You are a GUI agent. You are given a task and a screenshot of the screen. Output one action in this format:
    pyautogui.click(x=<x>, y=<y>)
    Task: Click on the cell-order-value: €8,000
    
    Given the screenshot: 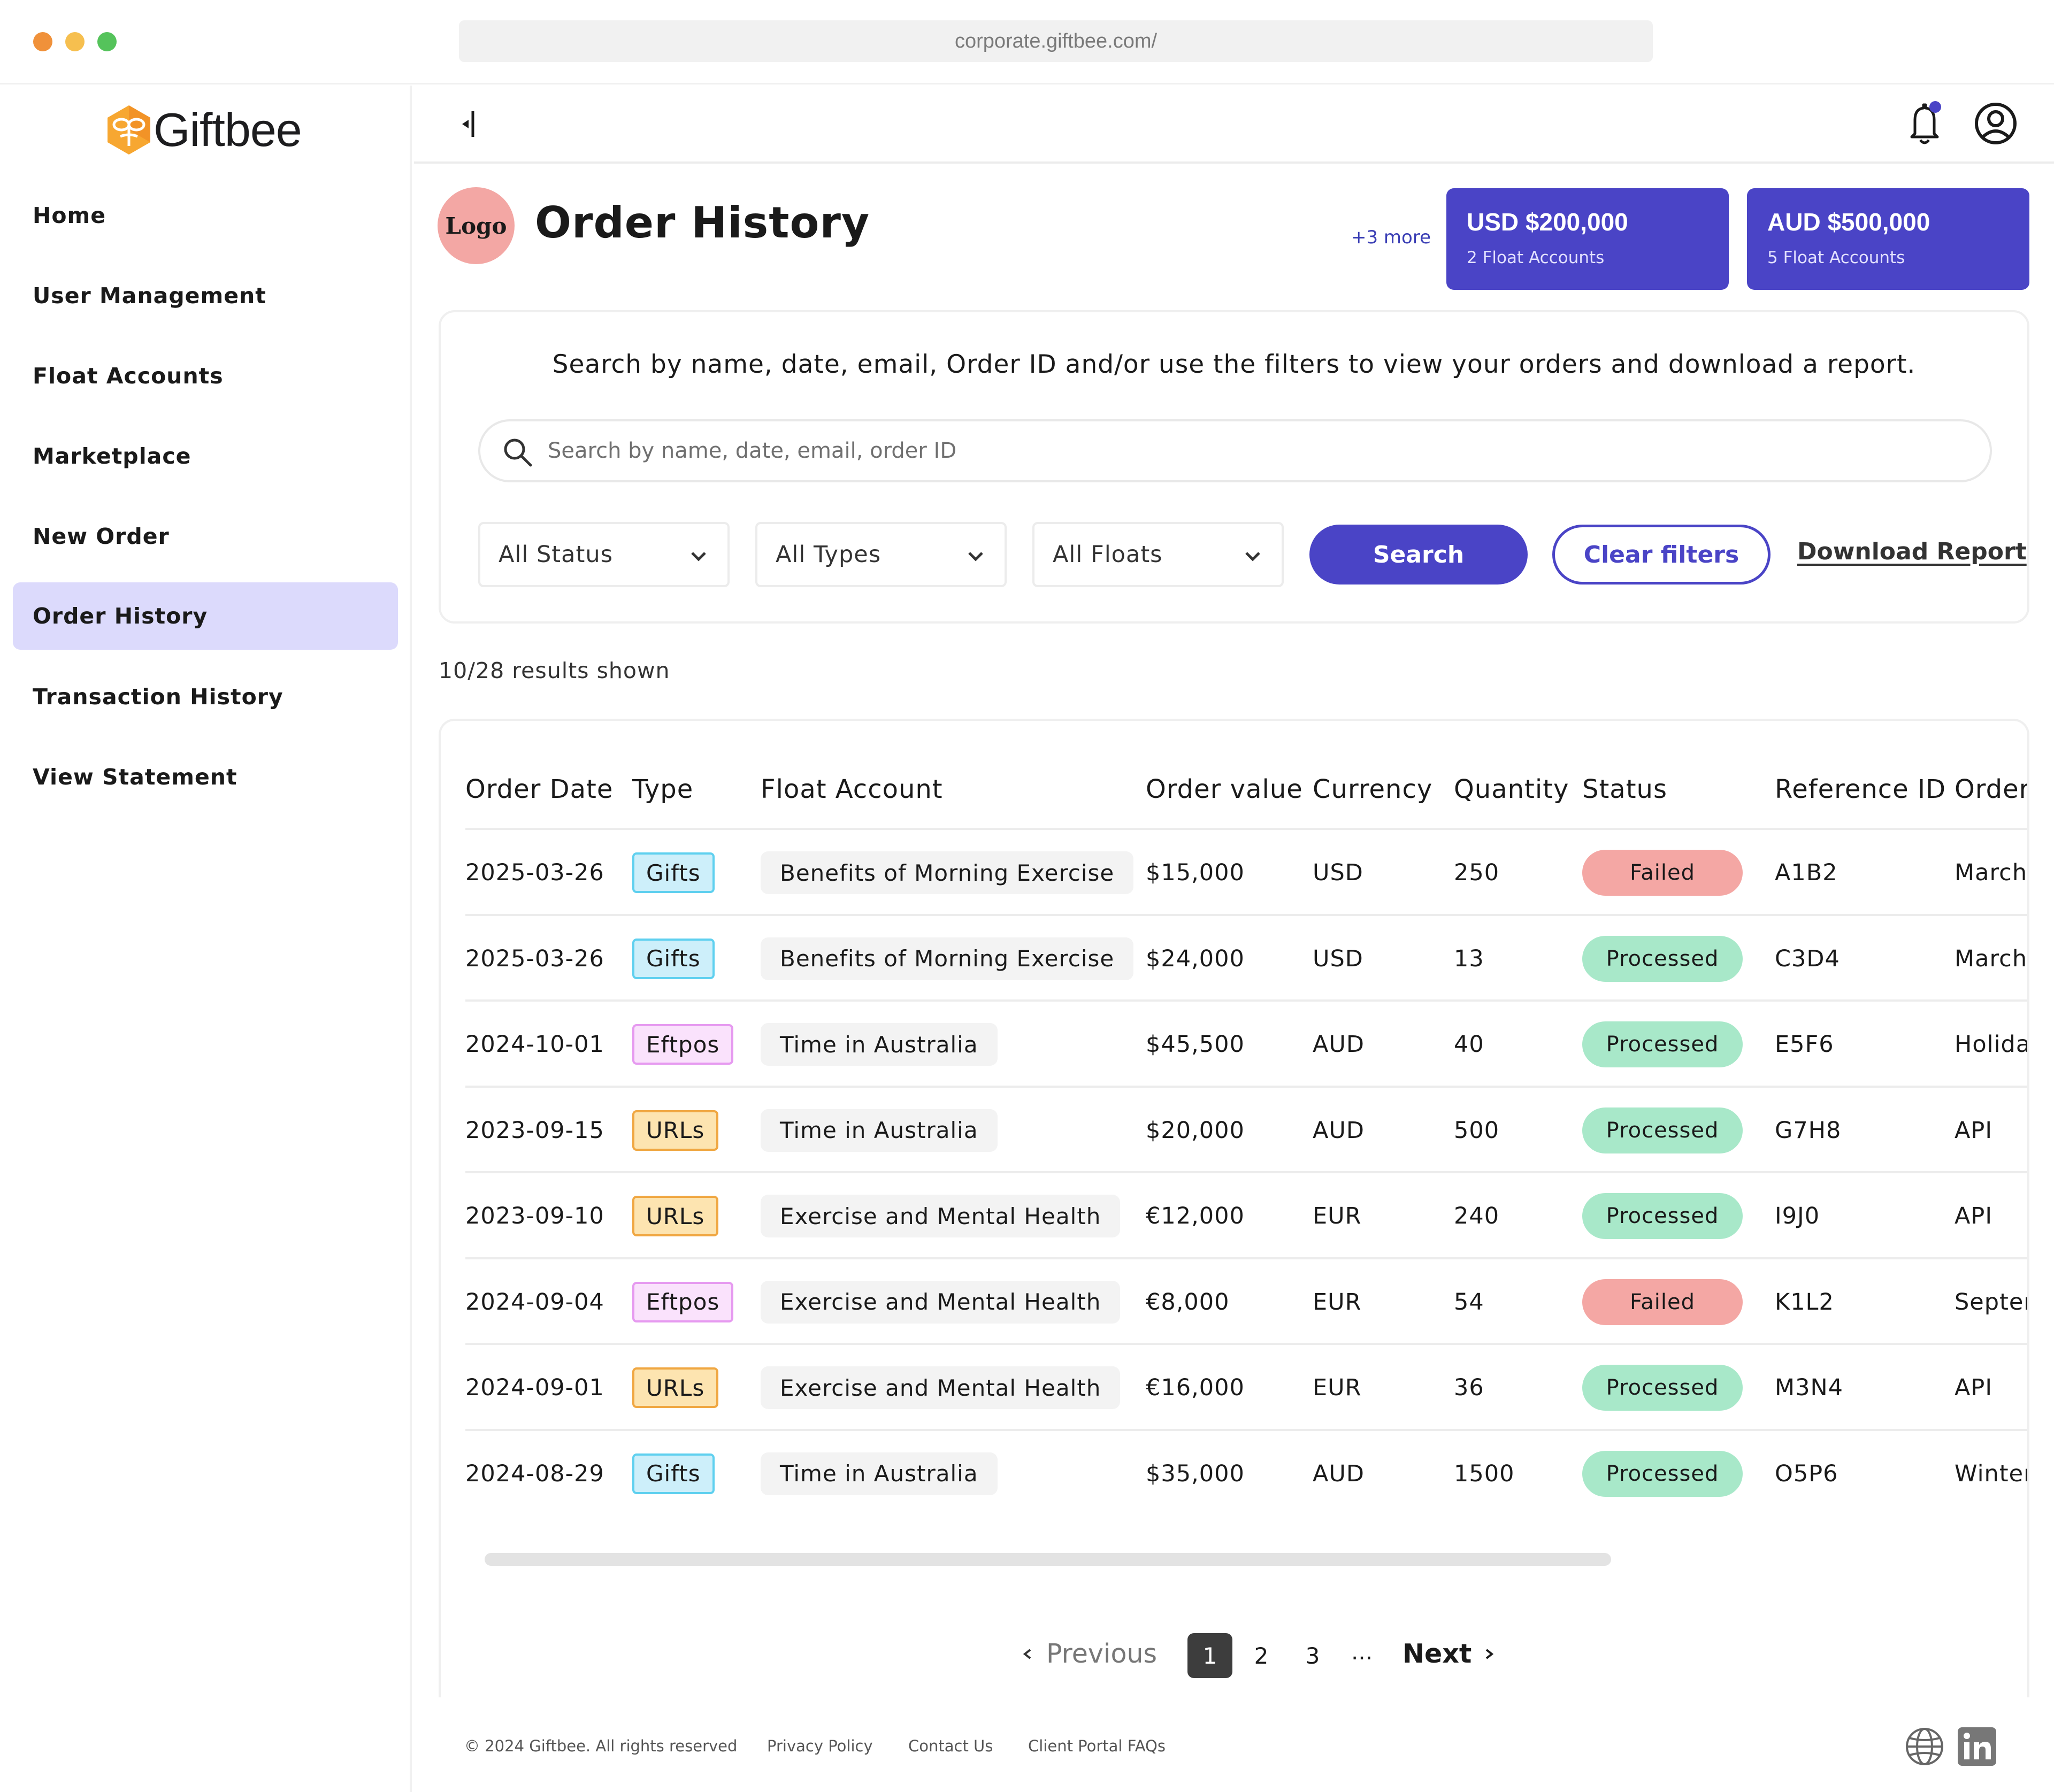 What is the action you would take?
    pyautogui.click(x=1188, y=1302)
    